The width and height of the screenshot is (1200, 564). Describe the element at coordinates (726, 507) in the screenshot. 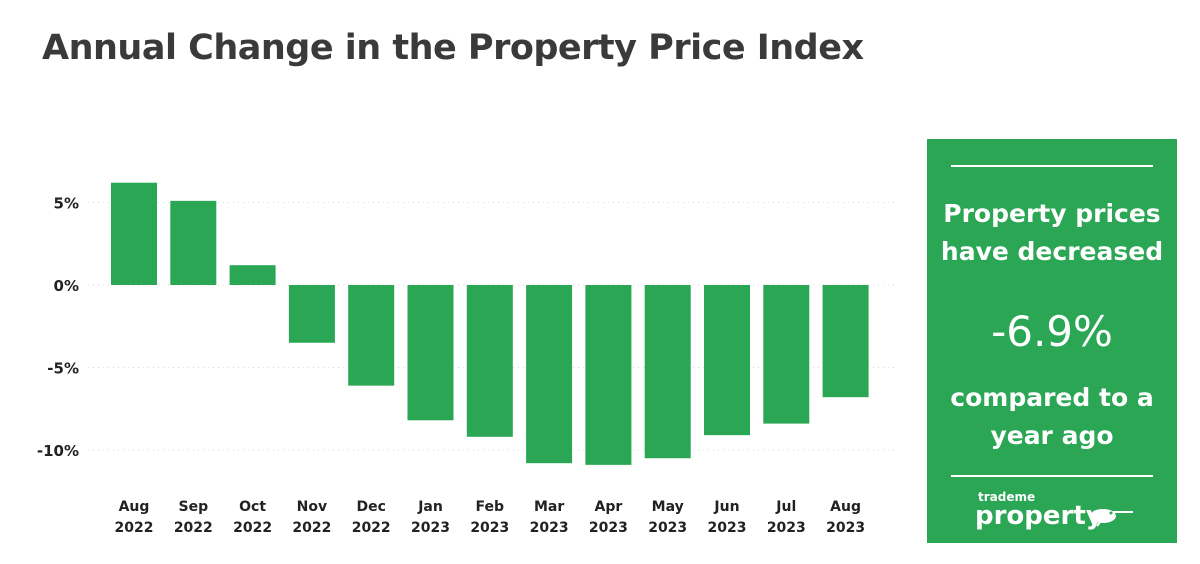

I see `x-tick-label: Jun` at that location.